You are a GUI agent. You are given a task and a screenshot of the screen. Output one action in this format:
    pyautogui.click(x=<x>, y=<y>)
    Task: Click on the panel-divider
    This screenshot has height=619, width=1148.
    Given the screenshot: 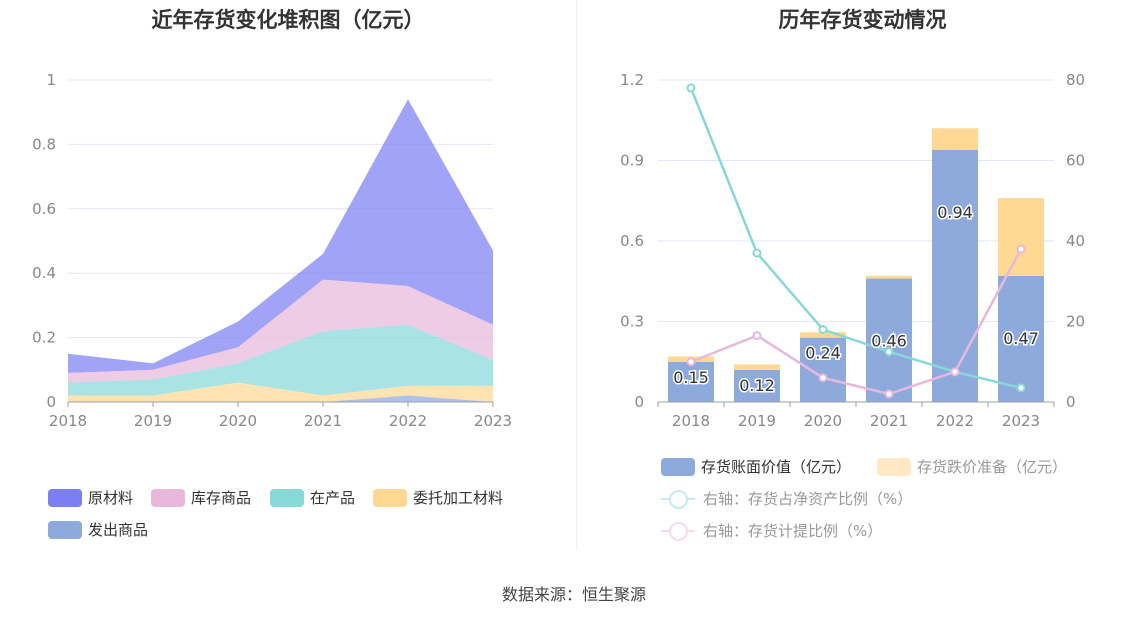 What is the action you would take?
    pyautogui.click(x=576, y=275)
    